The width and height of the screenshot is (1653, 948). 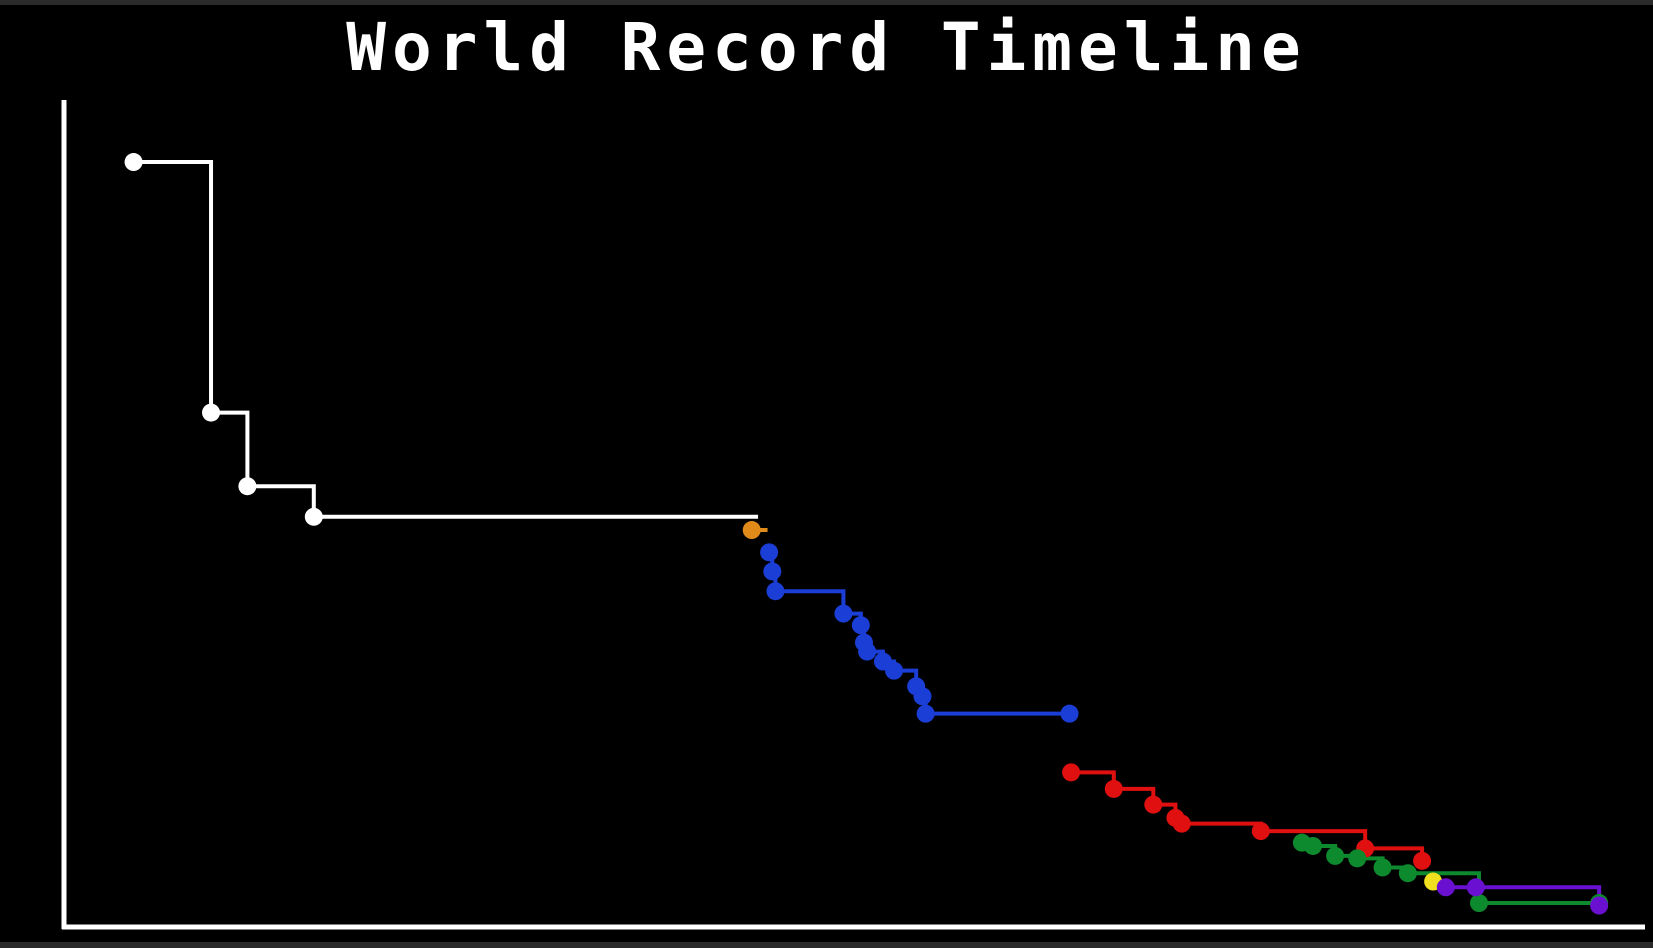 What do you see at coordinates (826, 47) in the screenshot?
I see `chart-title: World Record Timeline` at bounding box center [826, 47].